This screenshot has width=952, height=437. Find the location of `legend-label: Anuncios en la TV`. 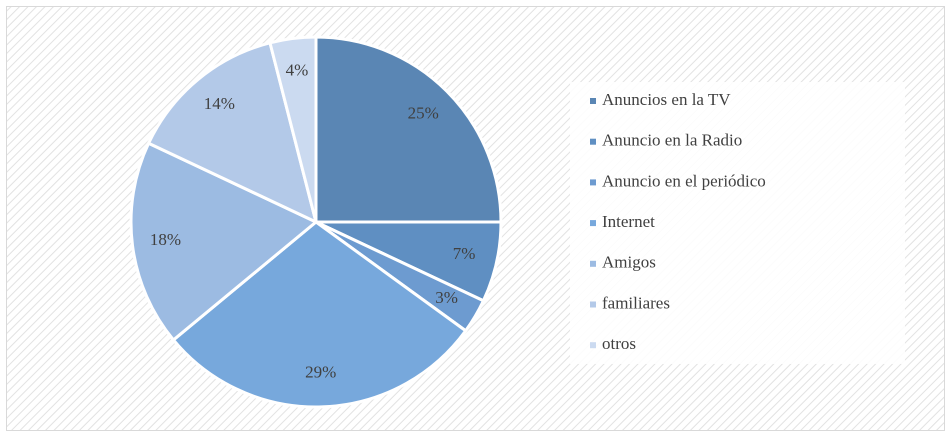

legend-label: Anuncios en la TV is located at coordinates (666, 99).